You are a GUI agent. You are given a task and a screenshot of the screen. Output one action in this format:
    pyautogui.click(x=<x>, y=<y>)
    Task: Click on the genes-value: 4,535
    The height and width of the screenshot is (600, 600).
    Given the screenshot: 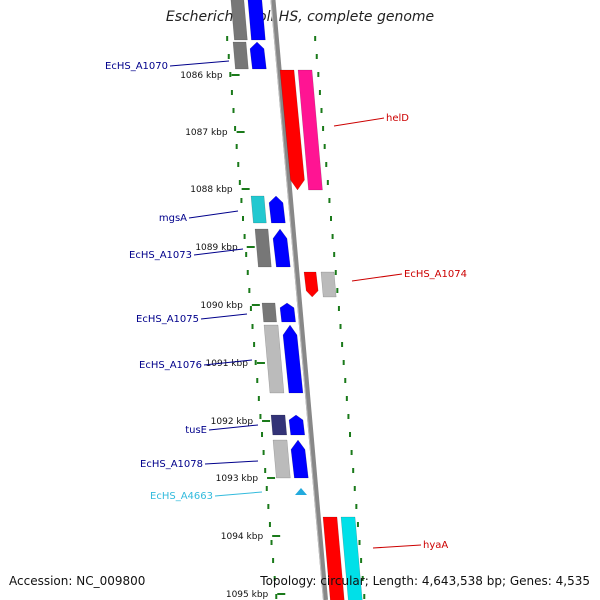 What is the action you would take?
    pyautogui.click(x=572, y=581)
    